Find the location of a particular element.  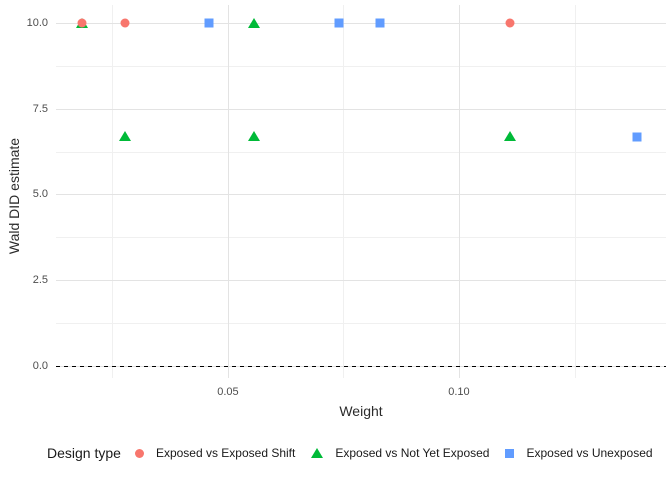

legend-title: Design type is located at coordinates (84, 453).